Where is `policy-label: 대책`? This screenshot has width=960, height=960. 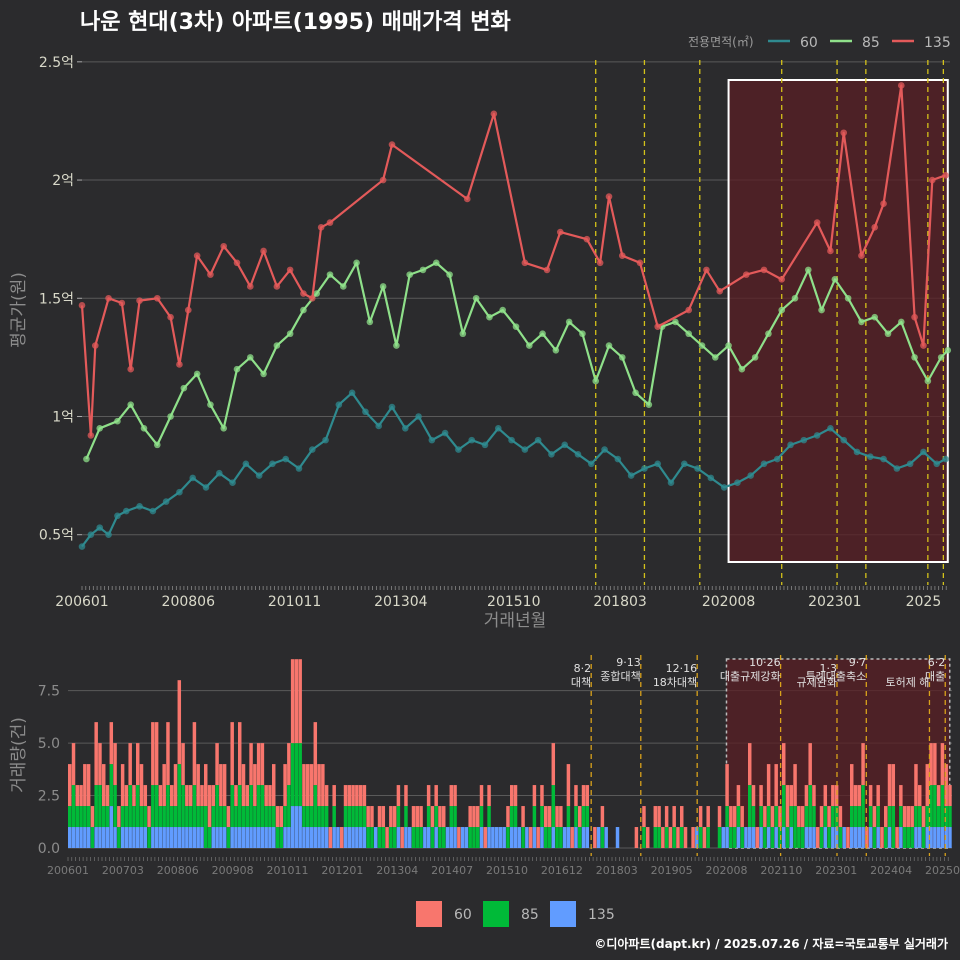 policy-label: 대책 is located at coordinates (581, 682).